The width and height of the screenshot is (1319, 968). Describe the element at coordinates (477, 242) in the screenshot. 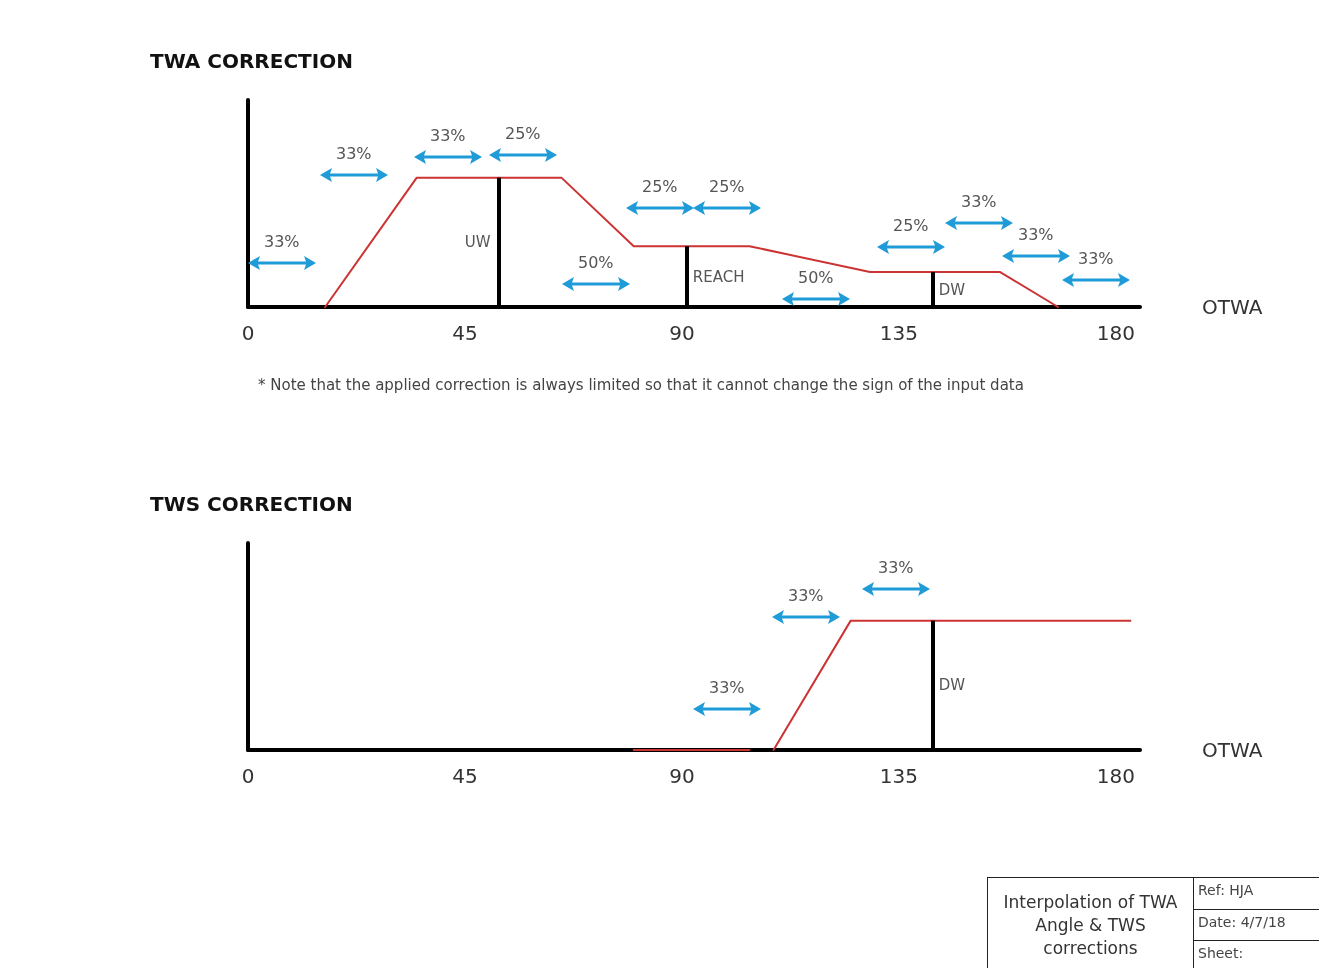

I see `ref-line-label: UW` at that location.